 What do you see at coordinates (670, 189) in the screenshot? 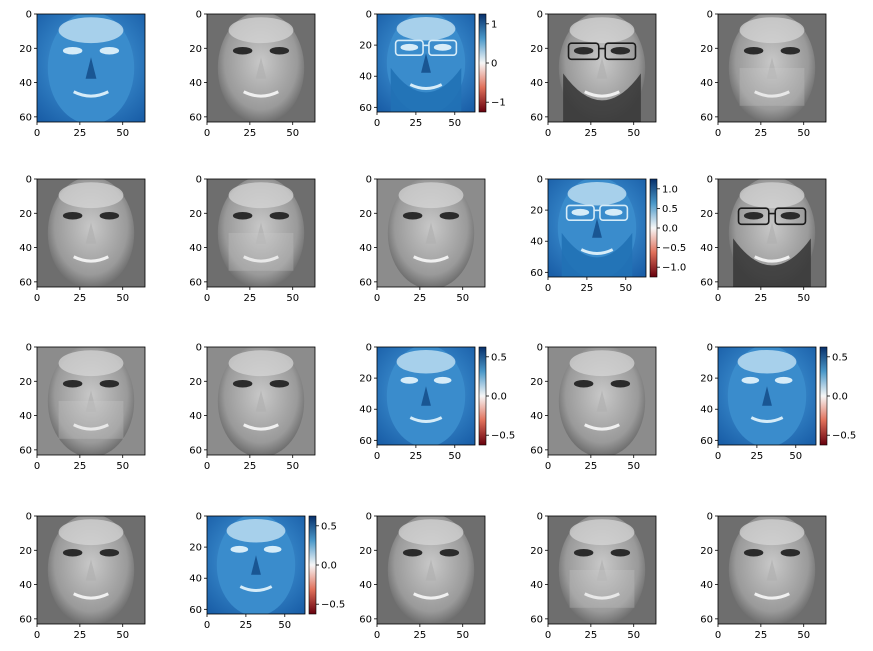
I see `colorbar-tick-label: 1.0` at bounding box center [670, 189].